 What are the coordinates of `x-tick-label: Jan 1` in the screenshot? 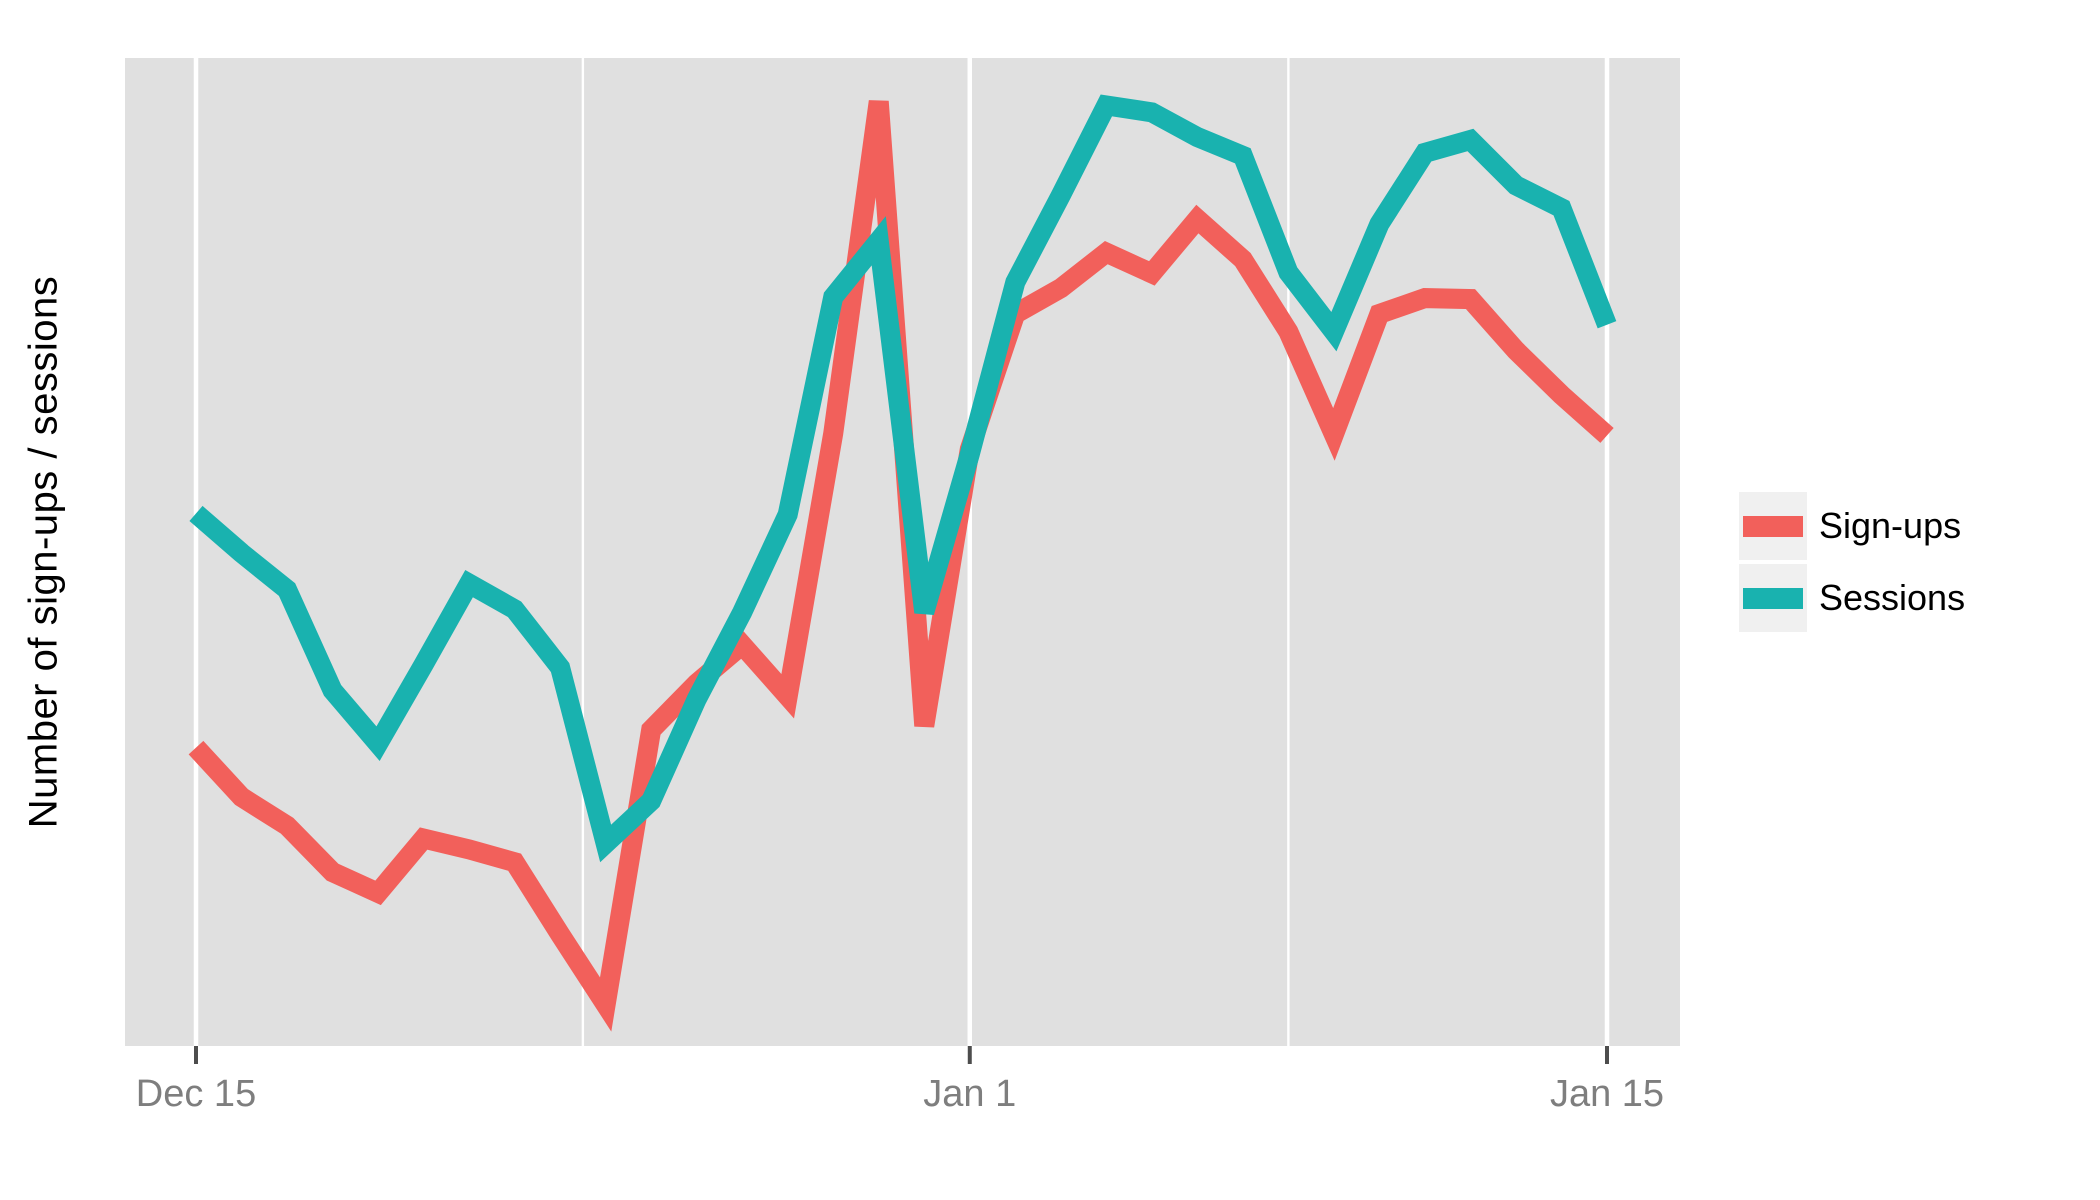 It's located at (969, 1094).